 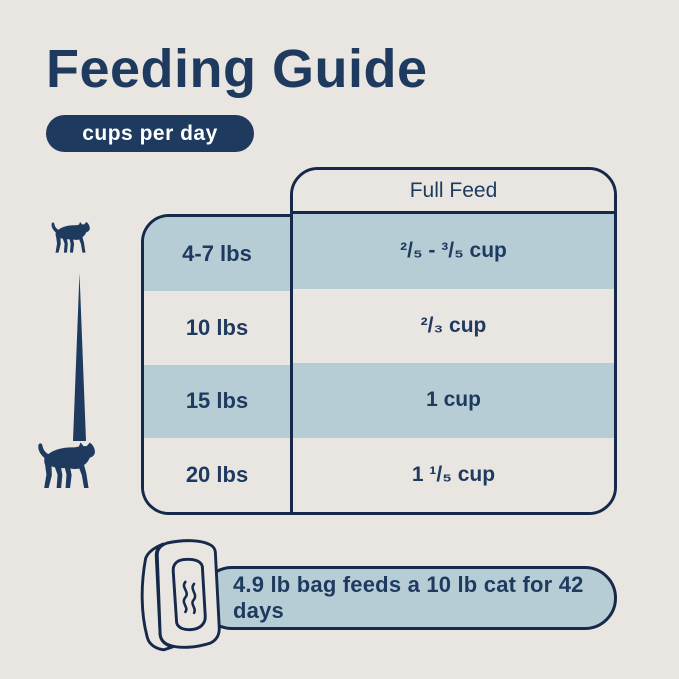 I want to click on amount-value: 1 cup, so click(x=453, y=400).